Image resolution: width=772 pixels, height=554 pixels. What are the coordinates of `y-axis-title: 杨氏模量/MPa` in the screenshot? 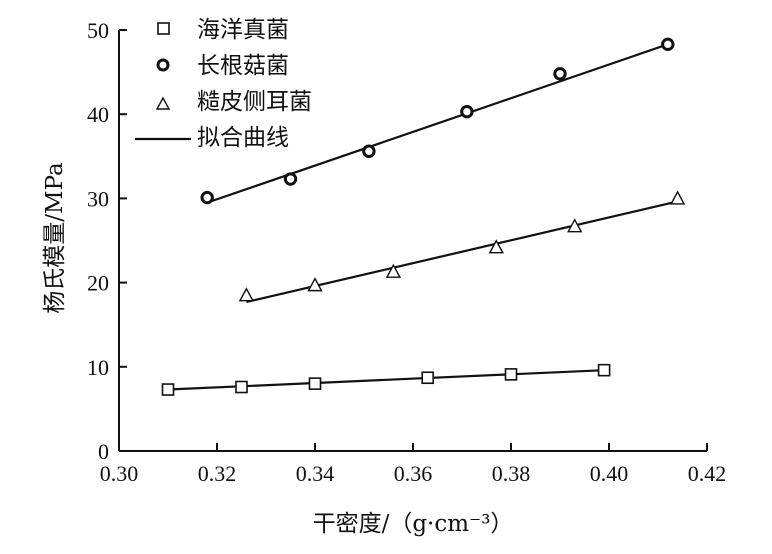 It's located at (55, 238).